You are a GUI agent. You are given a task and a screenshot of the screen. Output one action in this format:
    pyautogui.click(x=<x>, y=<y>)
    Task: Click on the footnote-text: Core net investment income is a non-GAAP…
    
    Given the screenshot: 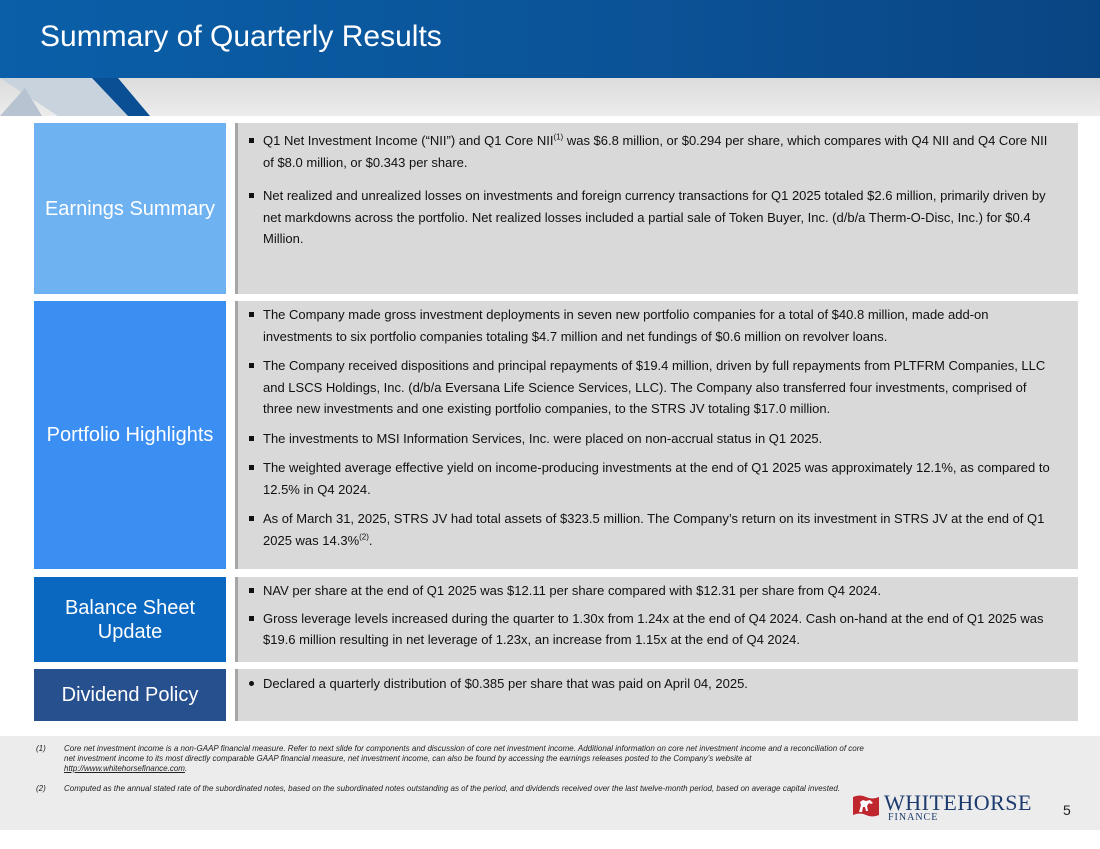 What is the action you would take?
    pyautogui.click(x=464, y=753)
    